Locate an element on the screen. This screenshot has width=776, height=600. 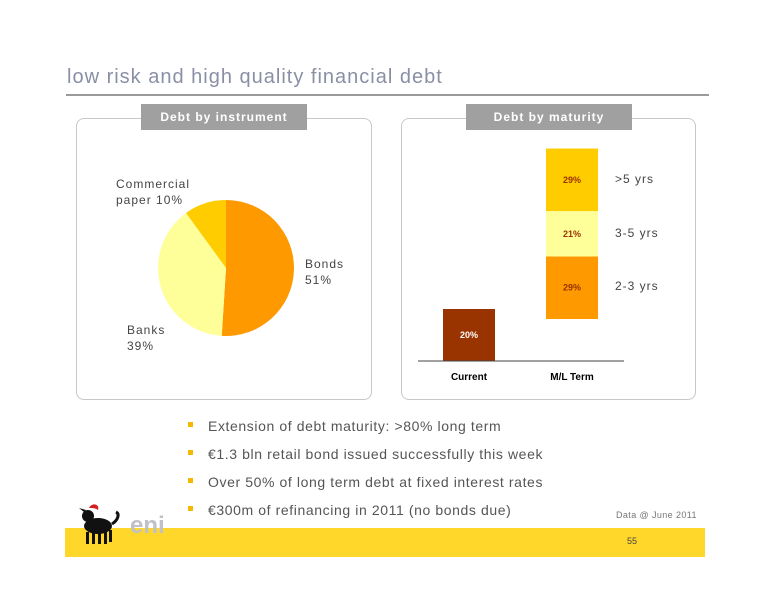
bar-segment-2-3-yrs is located at coordinates (572, 287).